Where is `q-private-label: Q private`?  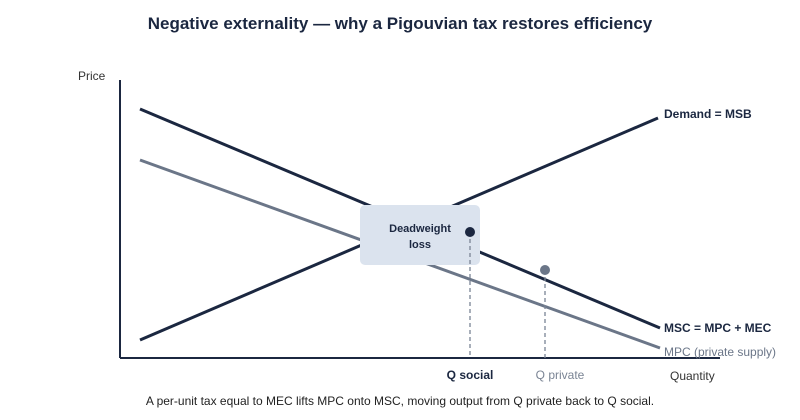 q-private-label: Q private is located at coordinates (560, 375).